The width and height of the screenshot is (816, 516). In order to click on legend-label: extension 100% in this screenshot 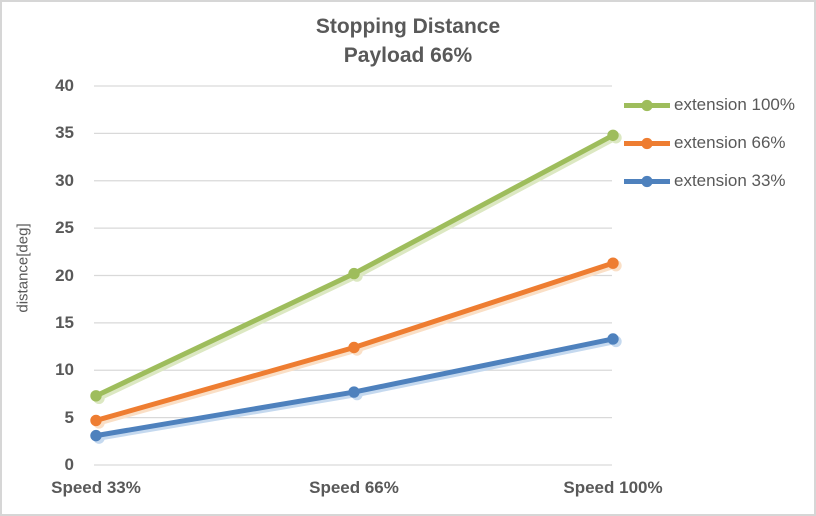, I will do `click(734, 104)`.